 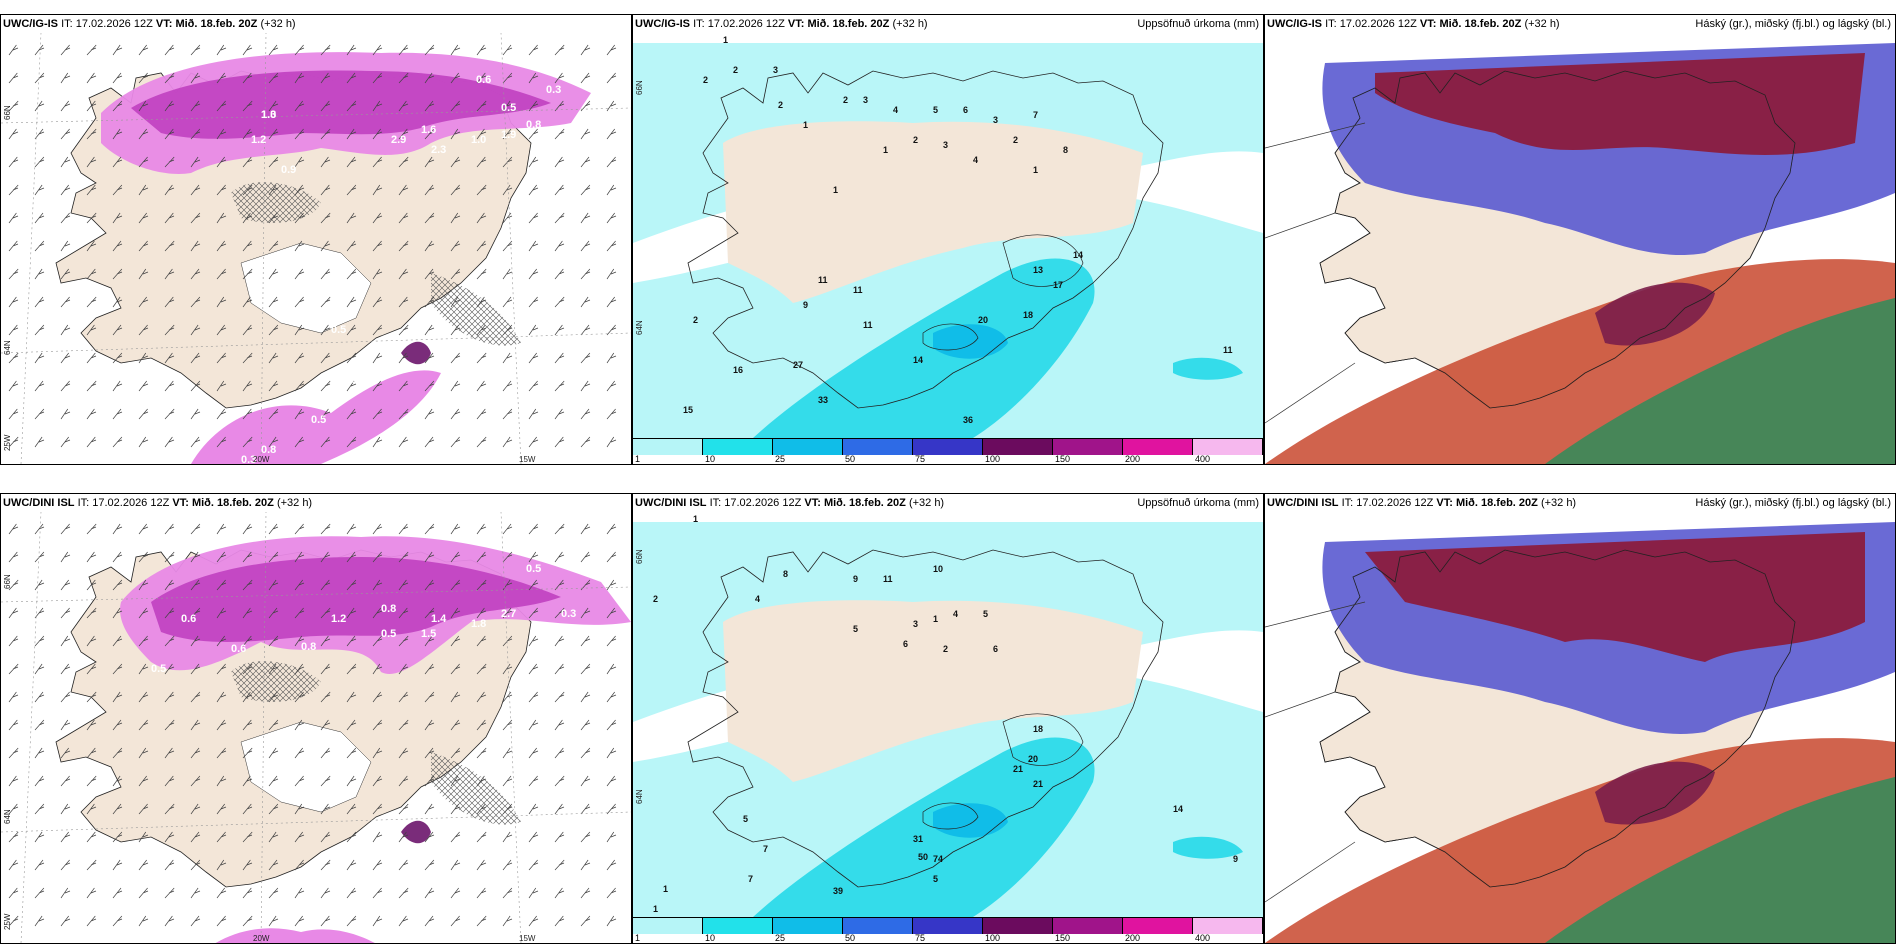 What do you see at coordinates (263, 727) in the screenshot?
I see `longitude-line` at bounding box center [263, 727].